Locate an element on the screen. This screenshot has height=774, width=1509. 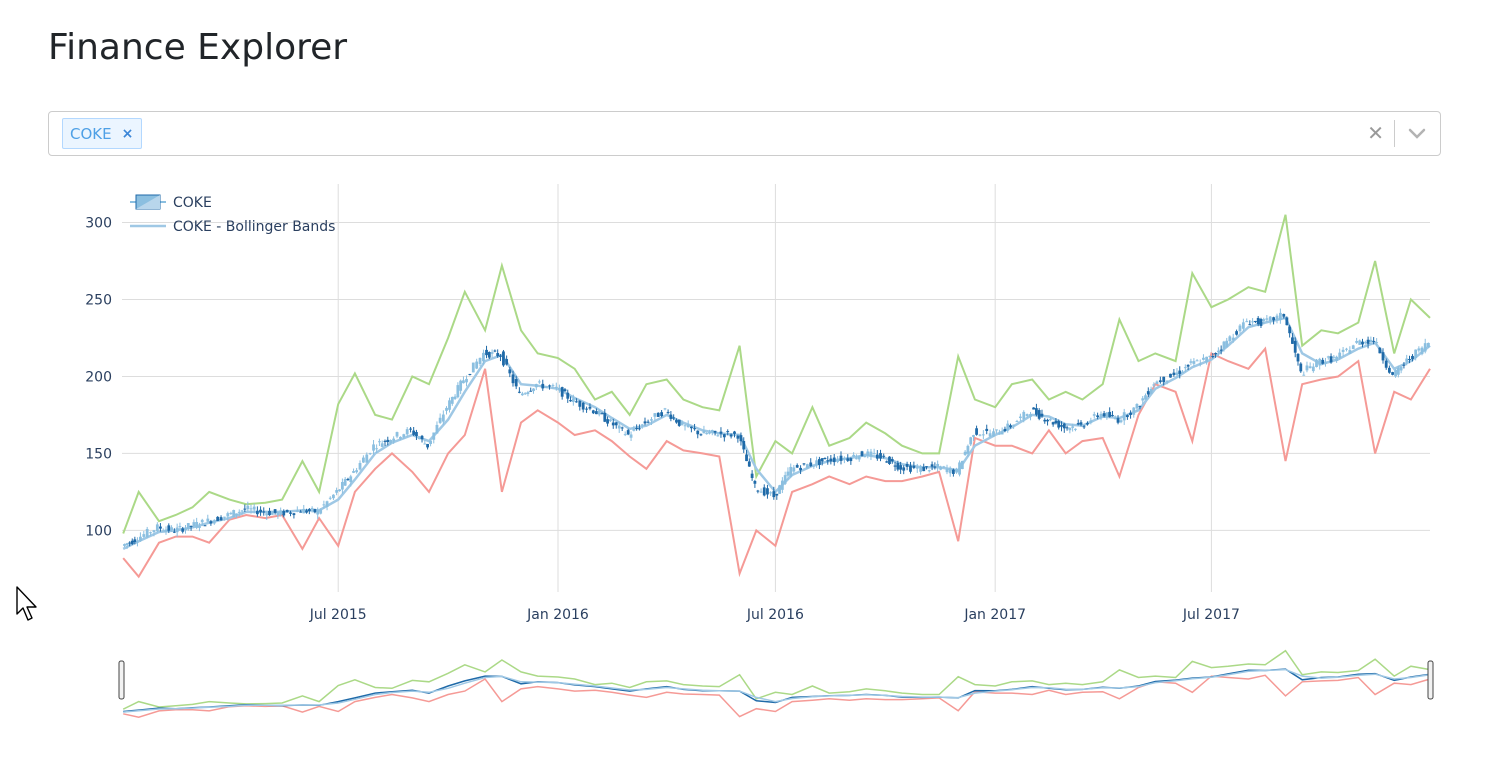
ticker-tag-remove-button: × is located at coordinates (127, 133).